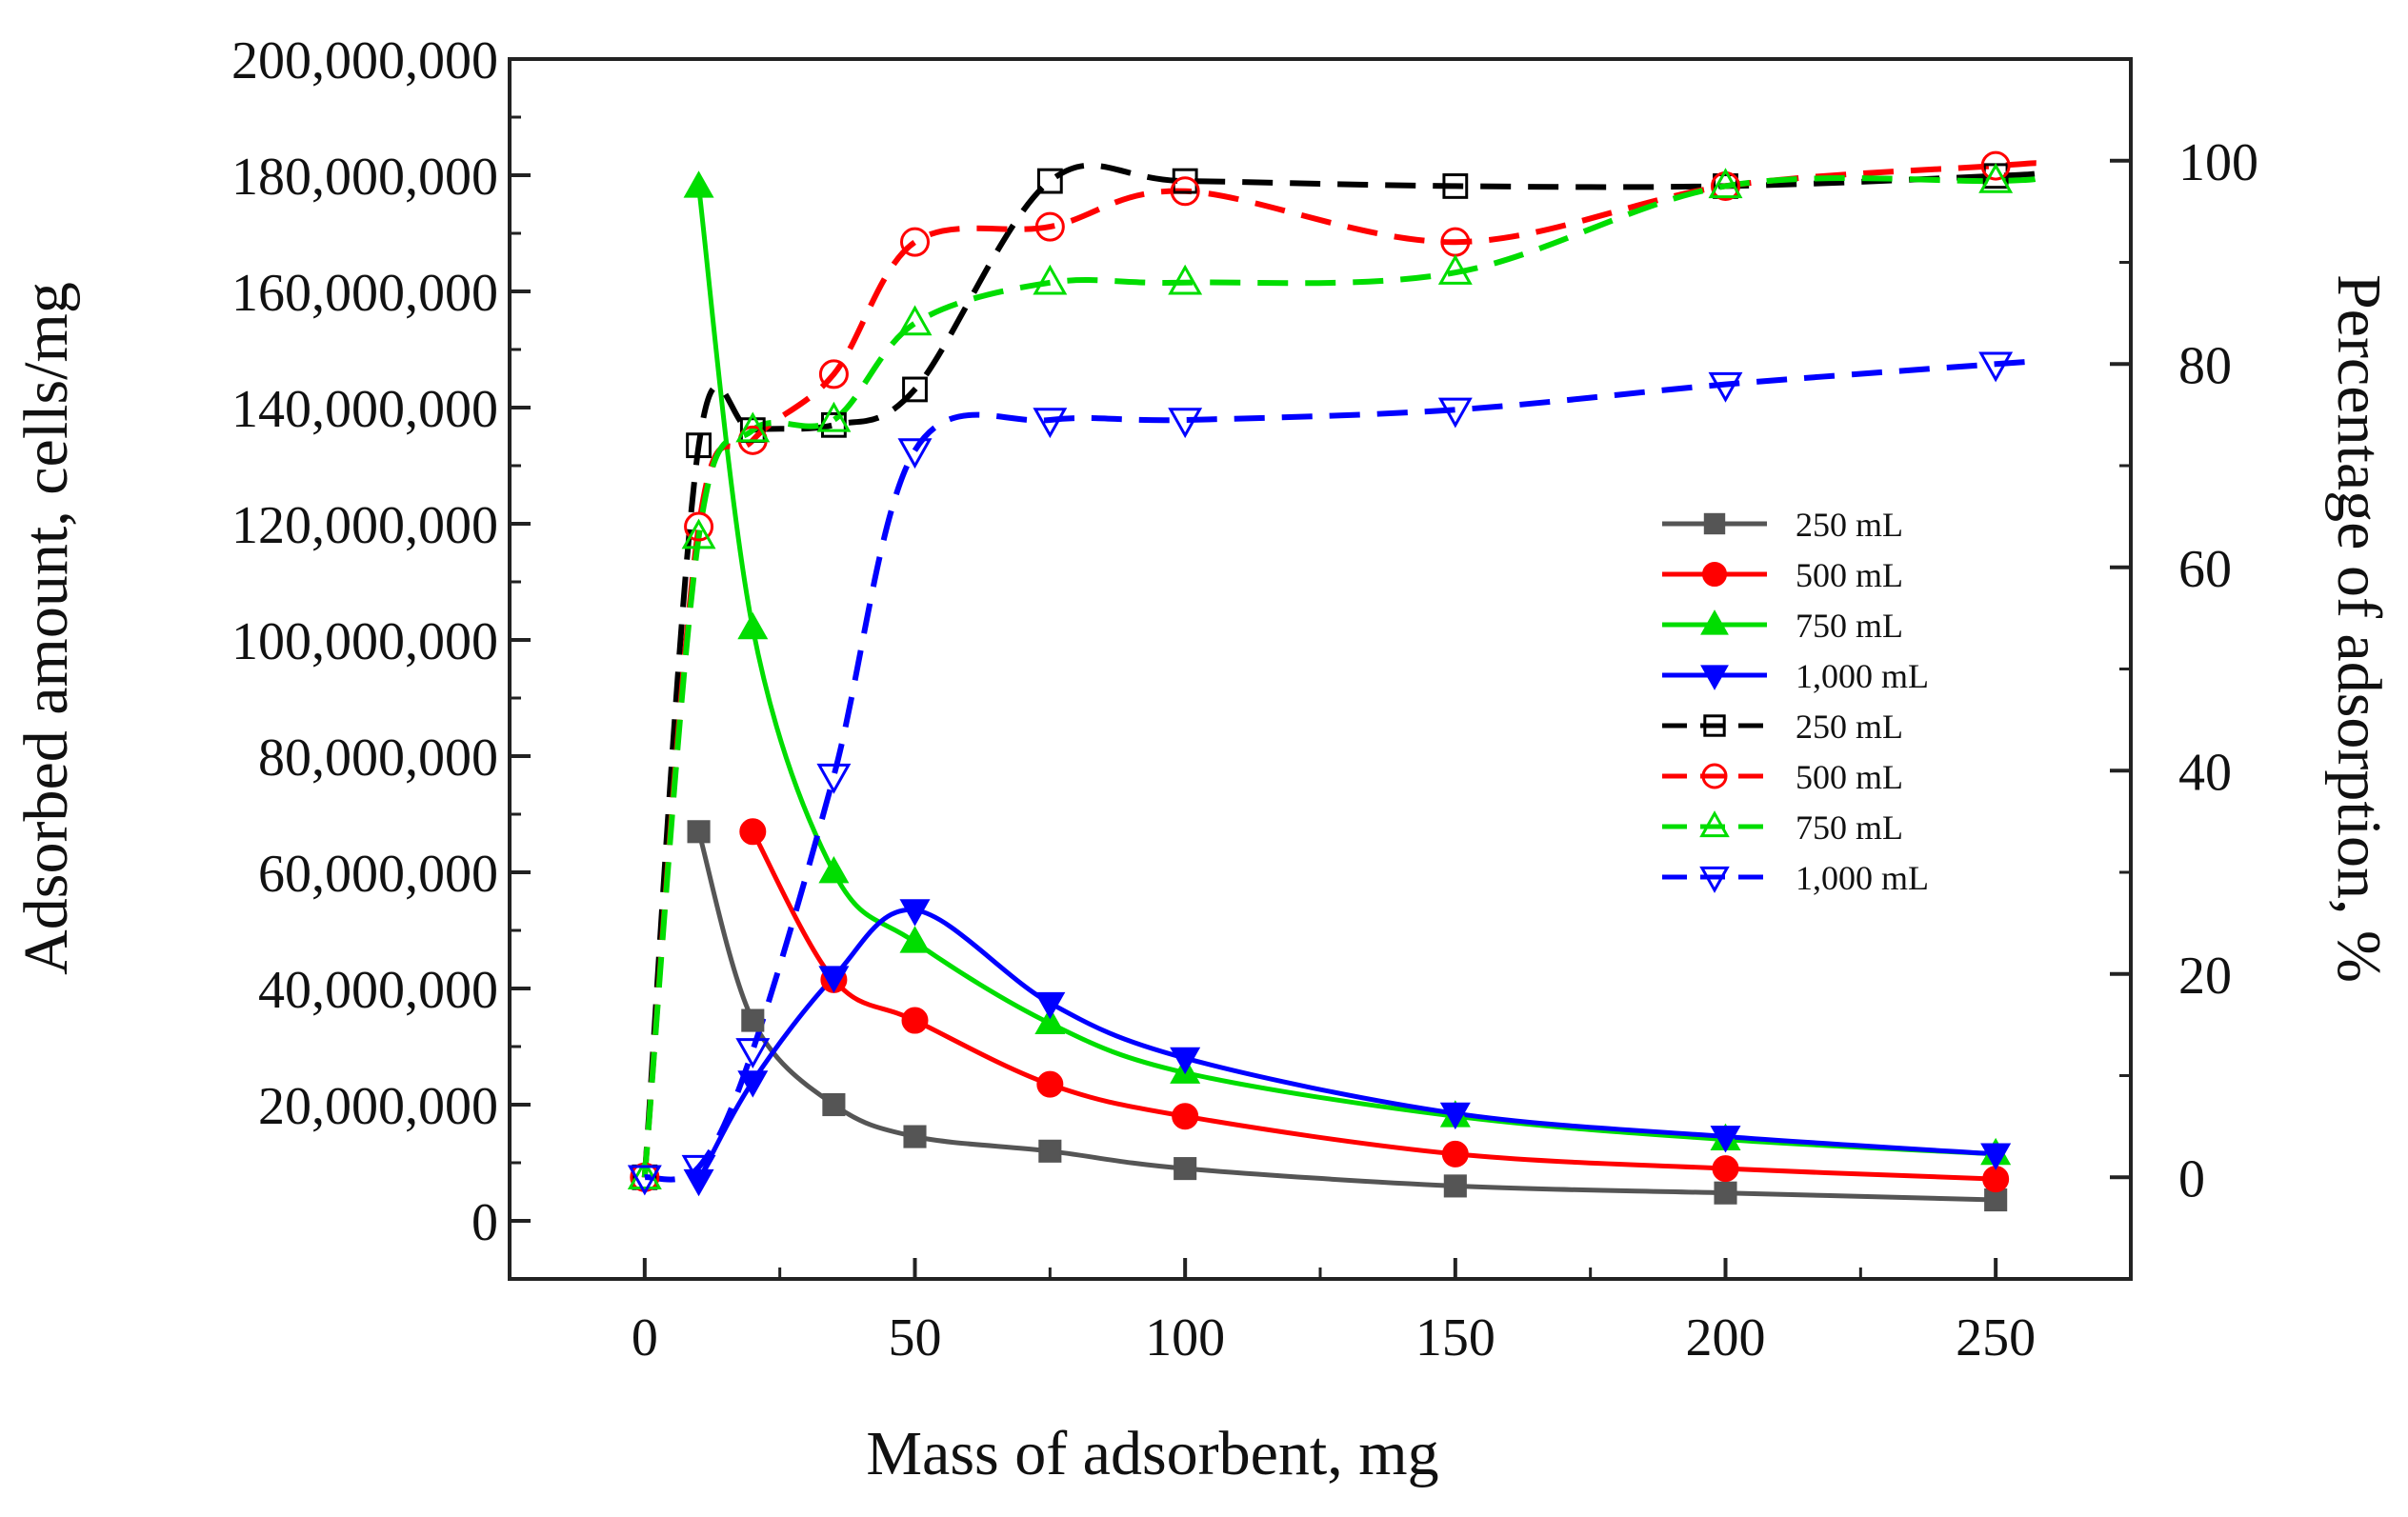 This screenshot has width=2408, height=1517. I want to click on y-right-tick-label: 100, so click(2218, 162).